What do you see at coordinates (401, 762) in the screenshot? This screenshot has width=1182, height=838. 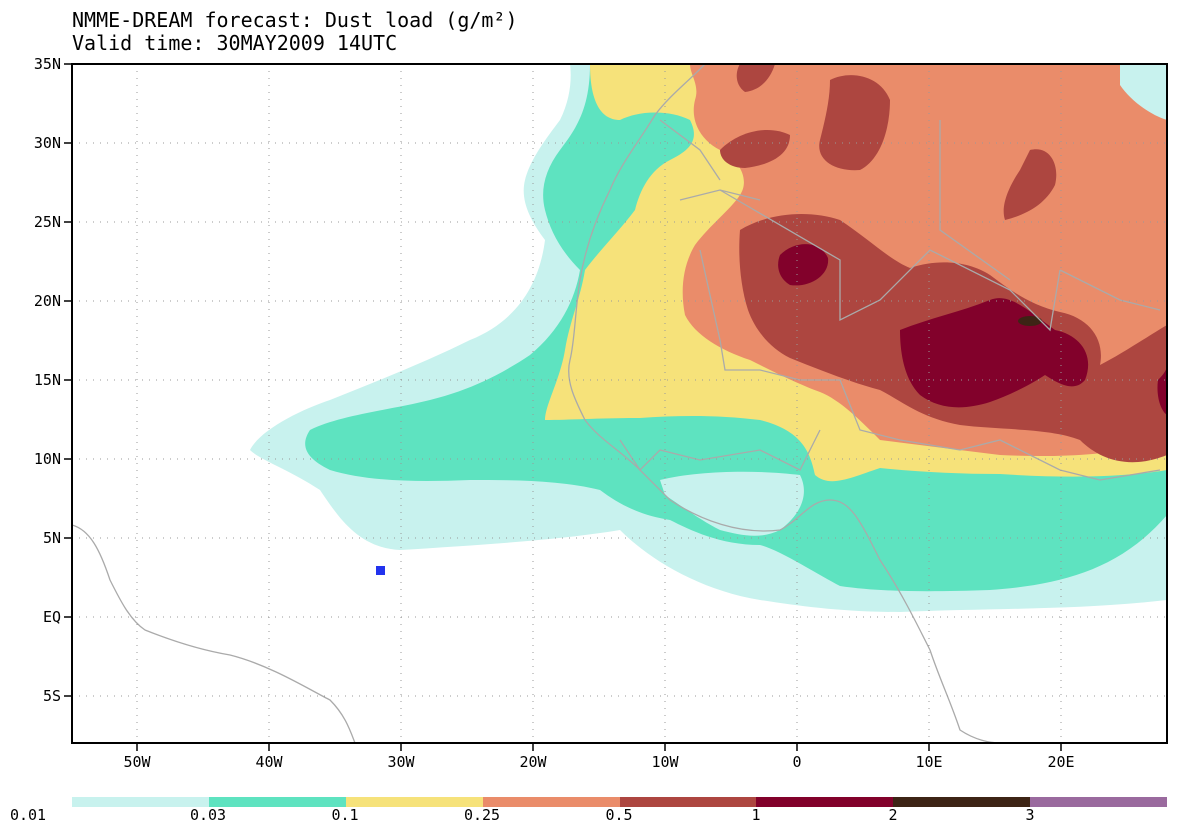 I see `lon-label: 30W` at bounding box center [401, 762].